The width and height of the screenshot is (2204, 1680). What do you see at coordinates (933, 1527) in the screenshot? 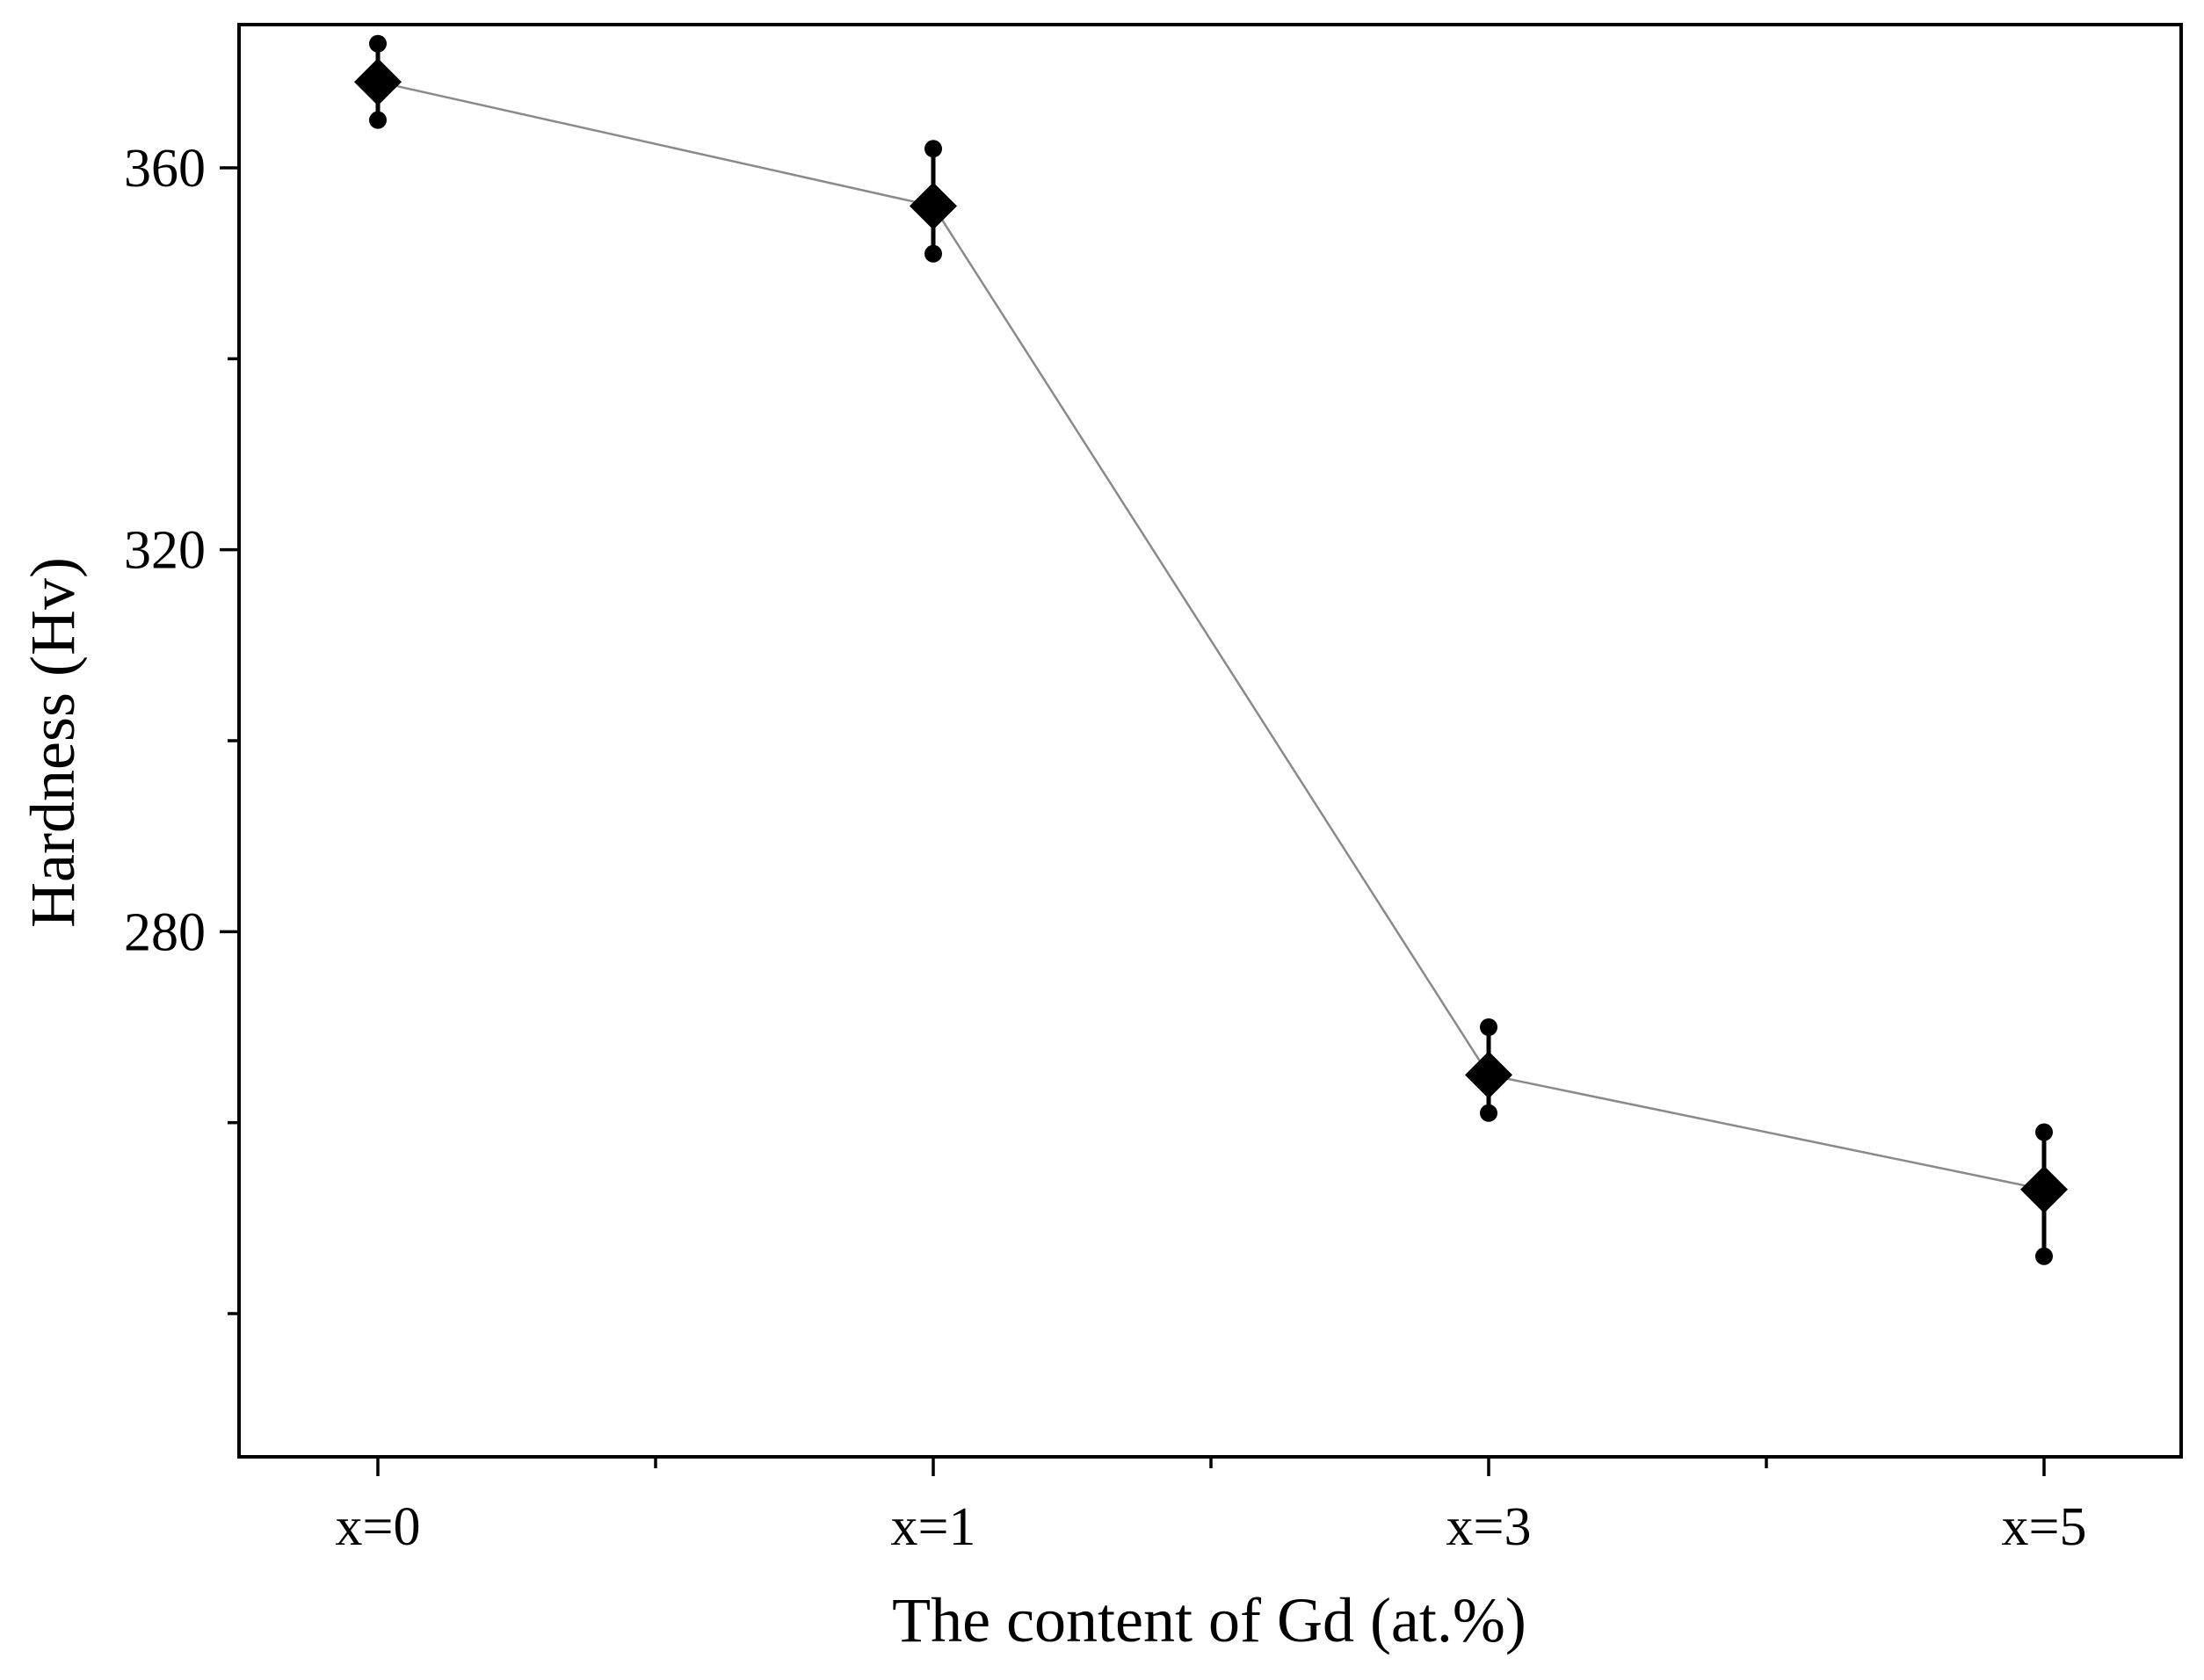
I see `x-tick-label: x=1` at bounding box center [933, 1527].